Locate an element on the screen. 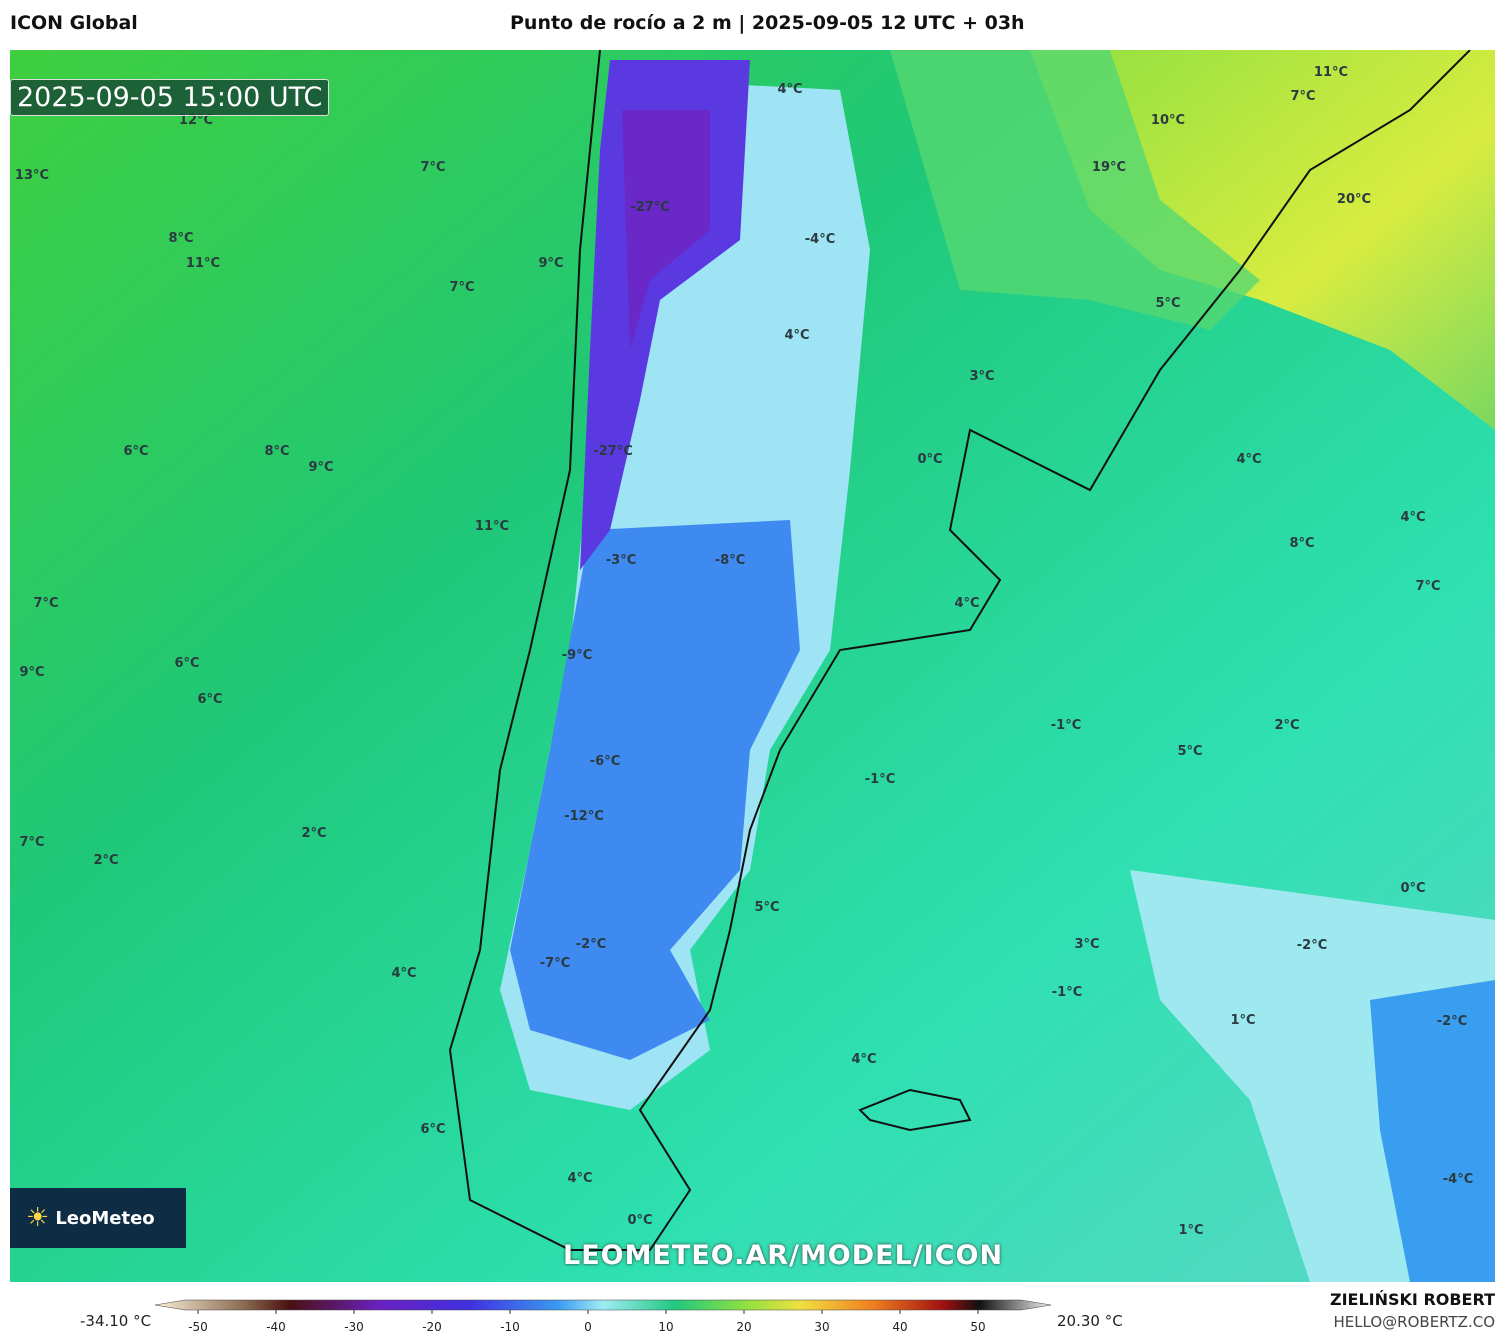 The image size is (1505, 1338). logo-text: LeoMeteo is located at coordinates (105, 1218).